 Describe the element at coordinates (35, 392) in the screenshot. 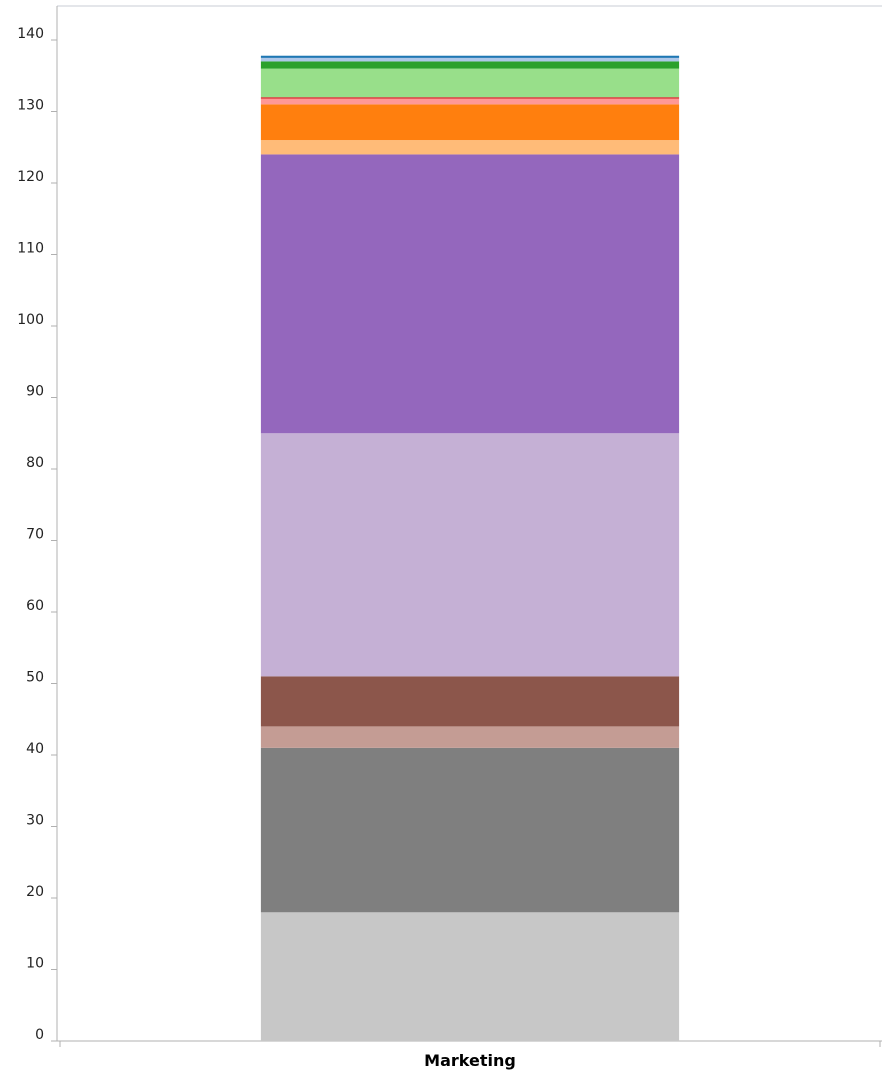

I see `y-tick-label: 90` at that location.